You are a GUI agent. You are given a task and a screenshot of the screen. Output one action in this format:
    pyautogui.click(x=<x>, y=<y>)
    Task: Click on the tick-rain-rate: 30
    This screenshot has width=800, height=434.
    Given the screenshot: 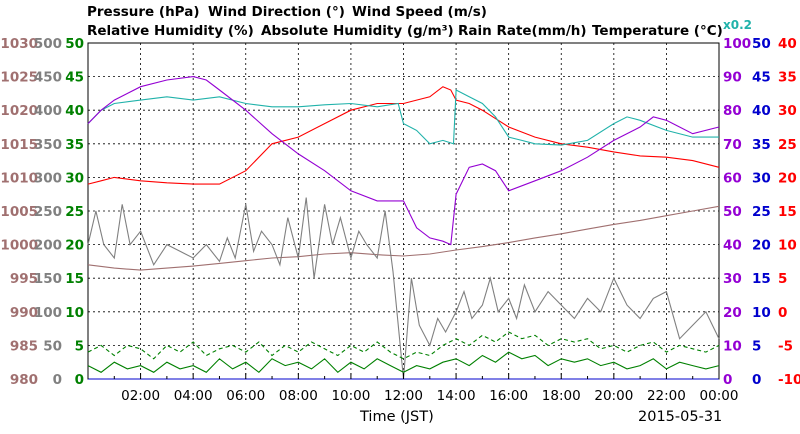 What is the action you would take?
    pyautogui.click(x=761, y=178)
    